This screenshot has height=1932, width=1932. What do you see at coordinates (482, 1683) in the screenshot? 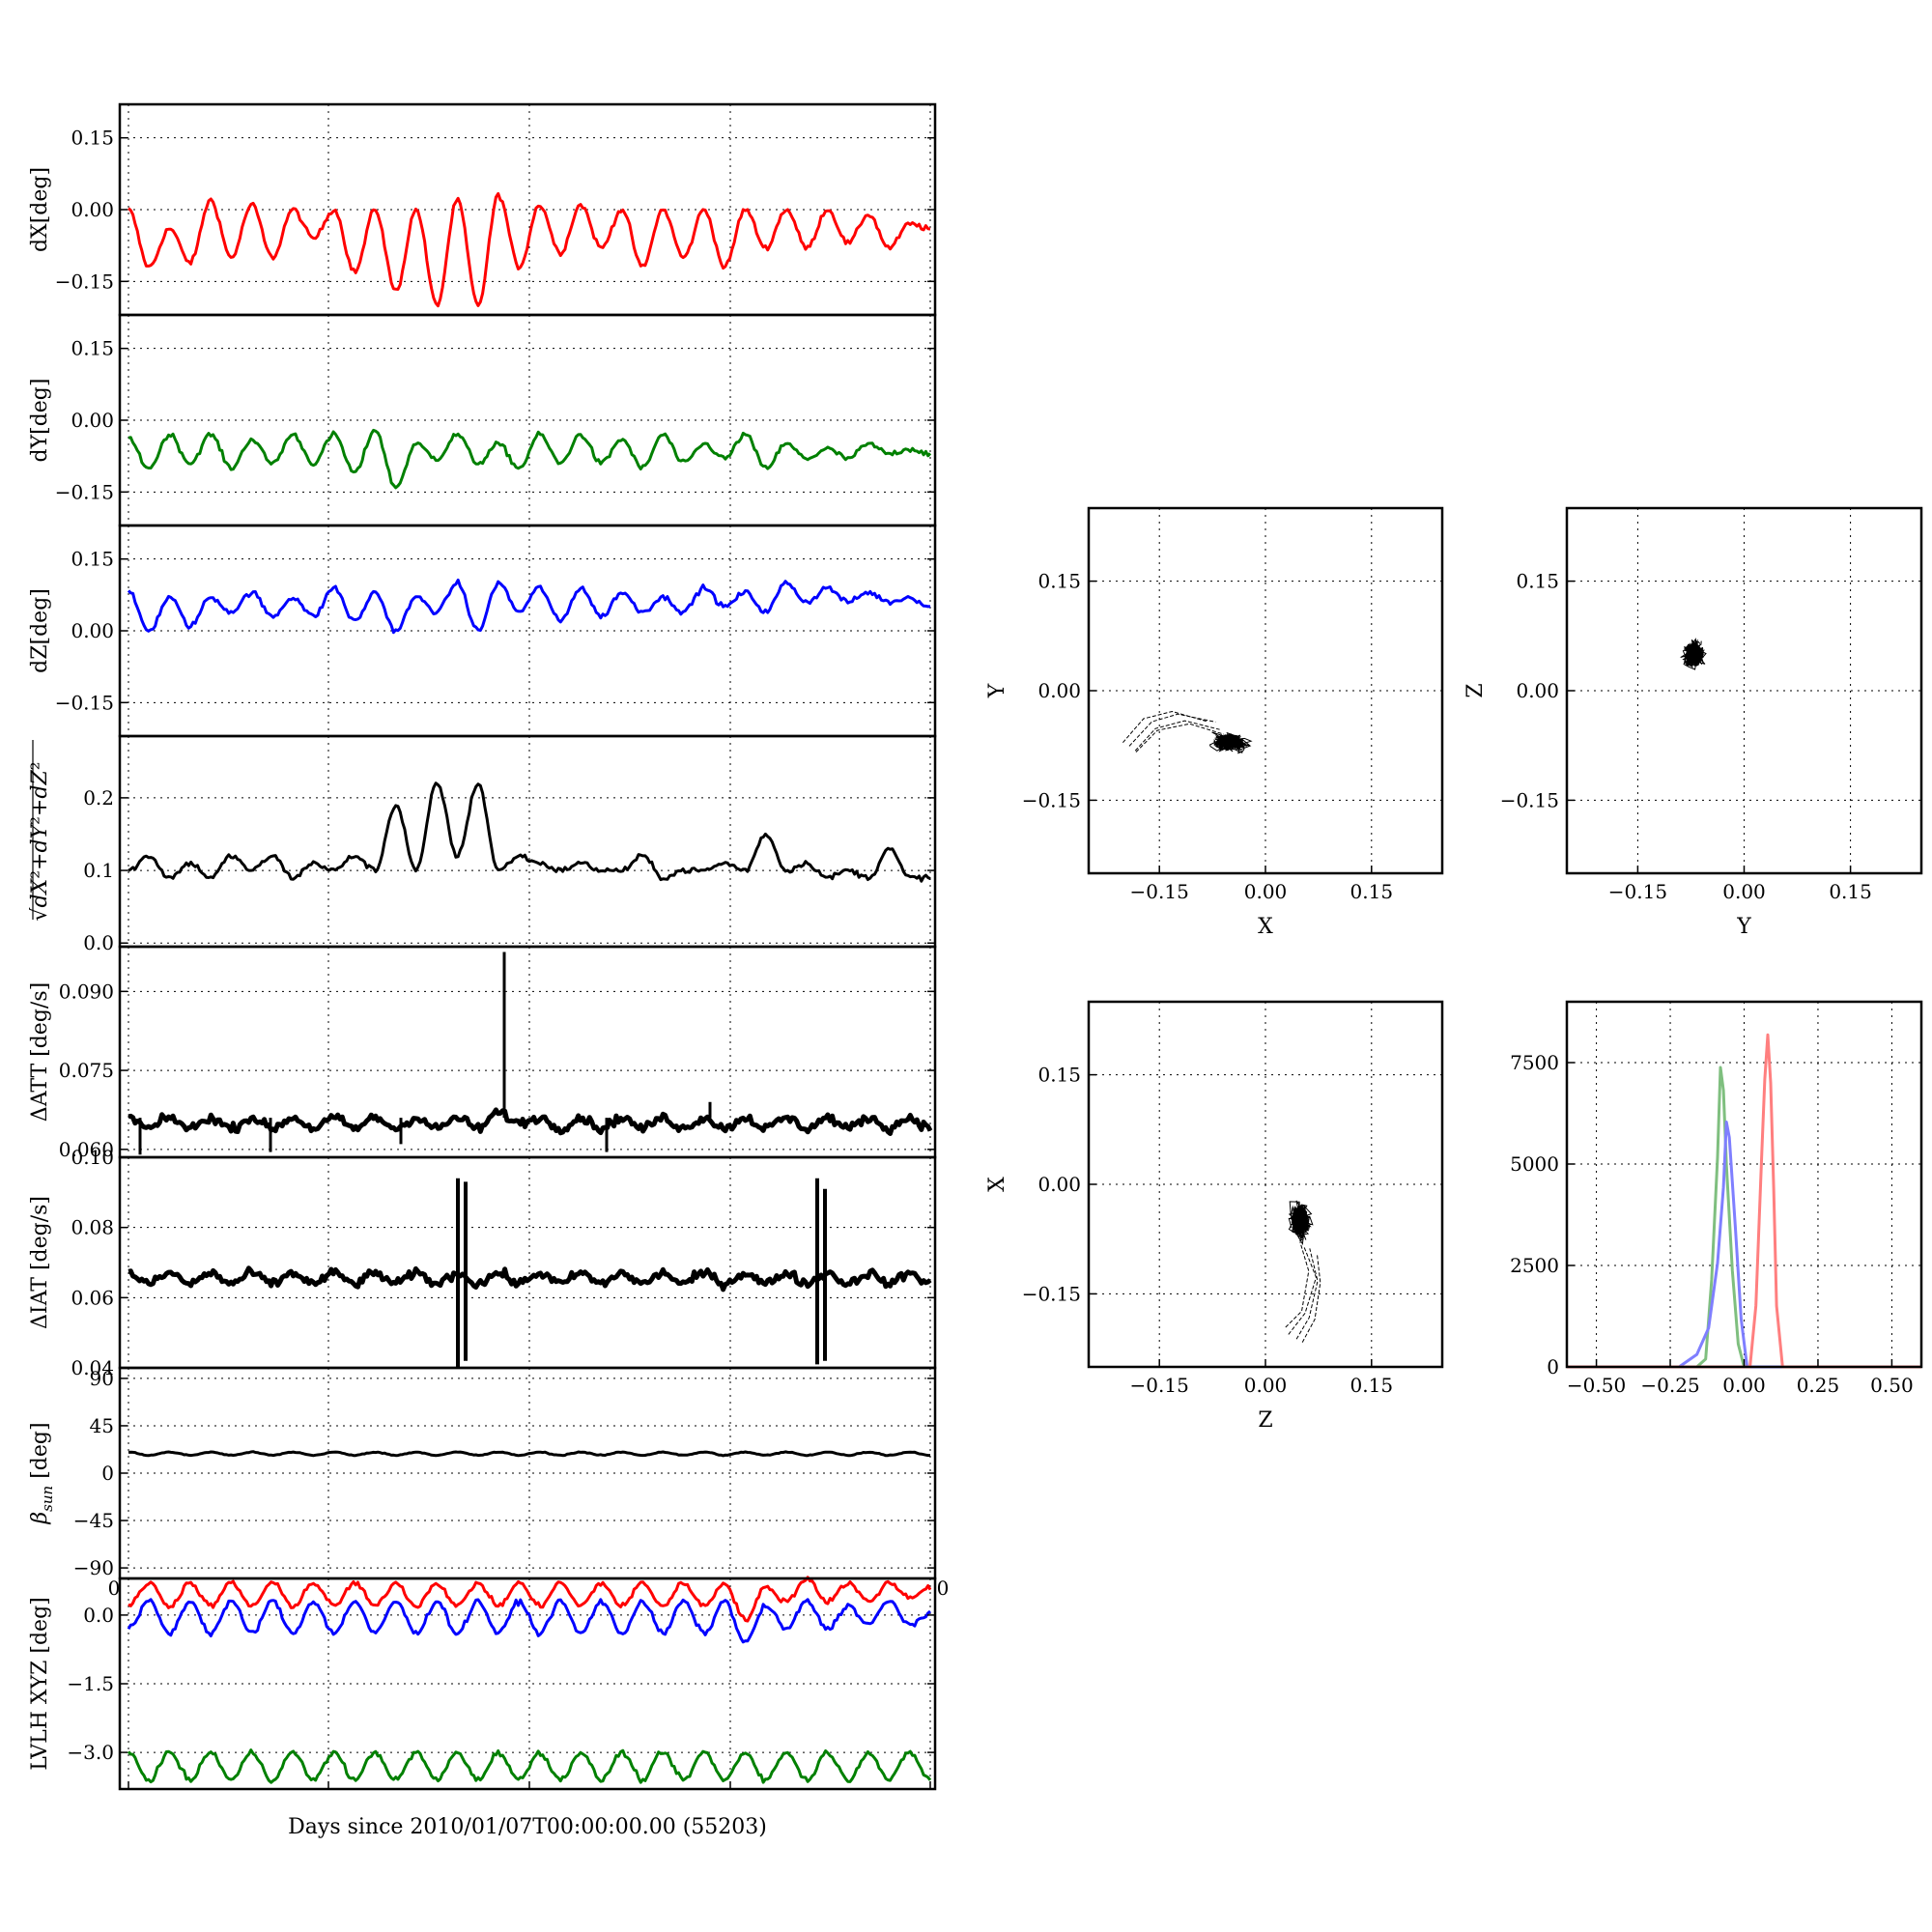
I see `timeseries-panel-8: 0.0 −1.5 −3.0 LVLH XYZ [deg]` at bounding box center [482, 1683].